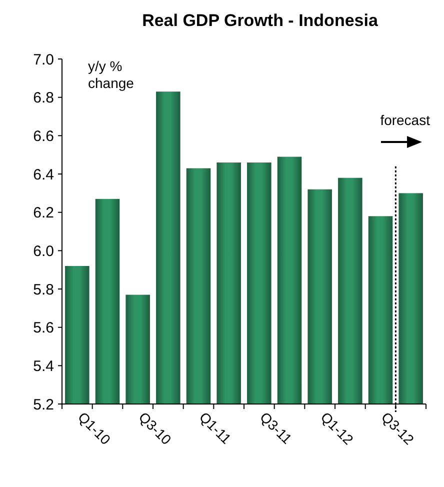 Image resolution: width=444 pixels, height=487 pixels. What do you see at coordinates (43, 175) in the screenshot?
I see `y-tick-label: 6.4` at bounding box center [43, 175].